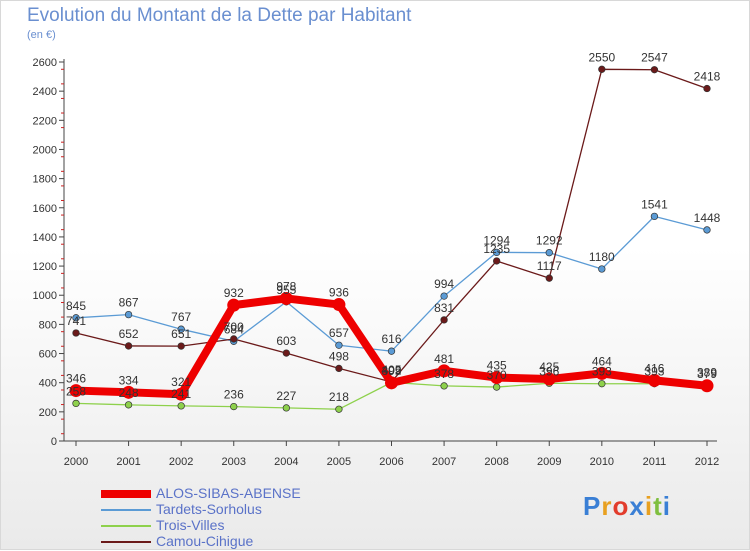 The height and width of the screenshot is (551, 750). Describe the element at coordinates (549, 266) in the screenshot. I see `data-label: 1117` at that location.